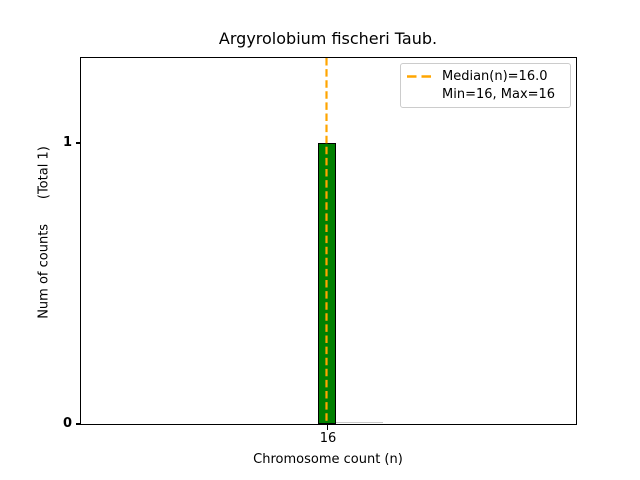  Describe the element at coordinates (499, 94) in the screenshot. I see `legend-minmax-label: Min=16, Max=16` at that location.